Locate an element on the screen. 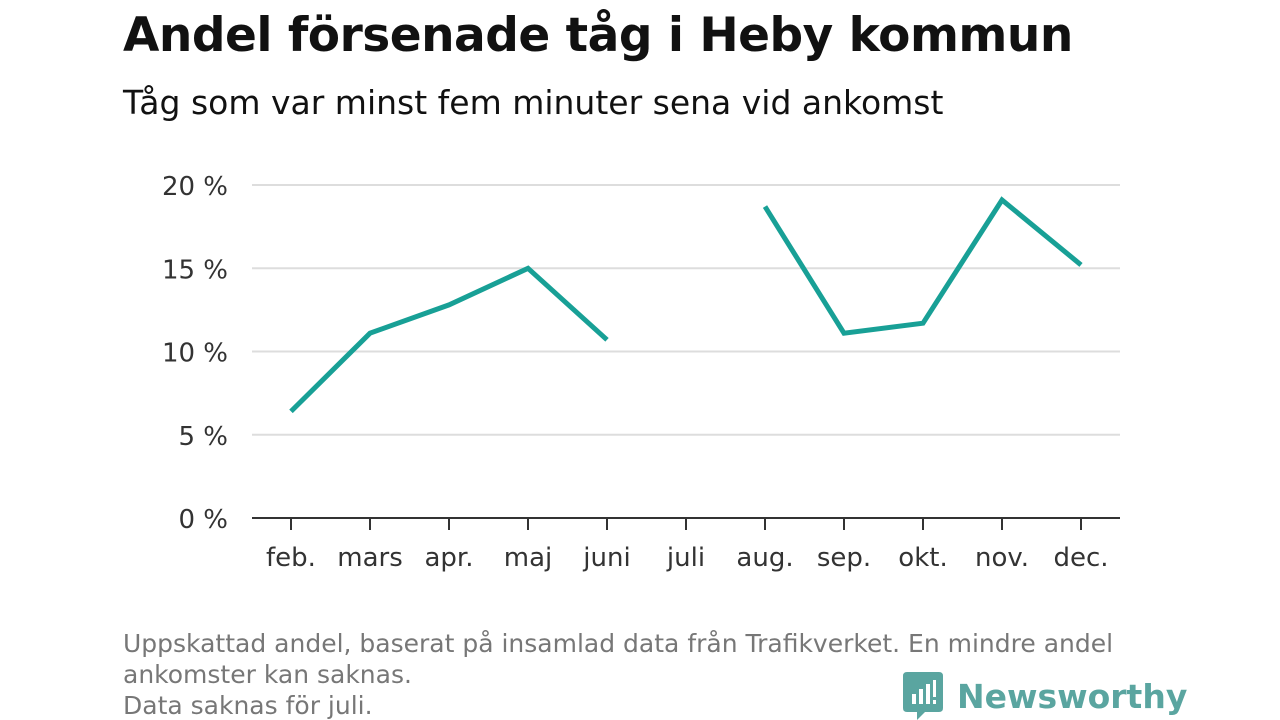 The width and height of the screenshot is (1280, 720). y-tick-label: 15 % is located at coordinates (195, 270).